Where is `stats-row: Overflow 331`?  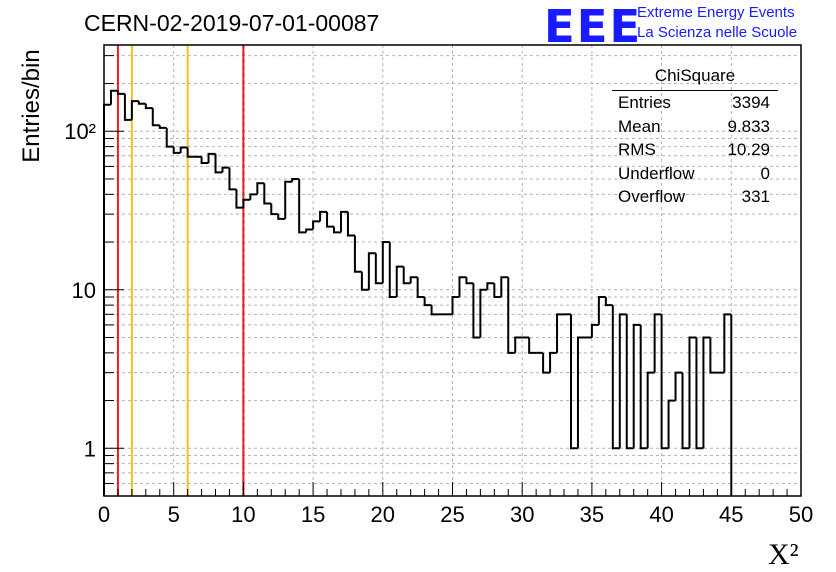
stats-row: Overflow 331 is located at coordinates (695, 199).